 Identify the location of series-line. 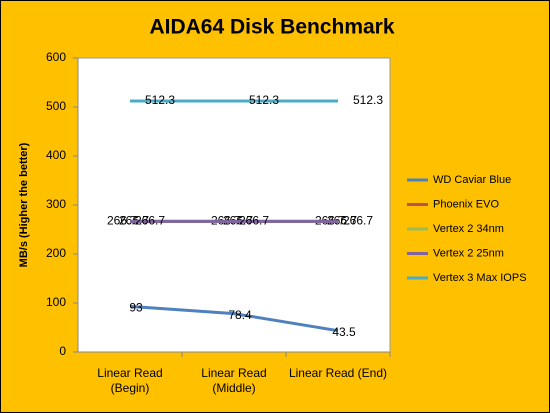
(234, 318).